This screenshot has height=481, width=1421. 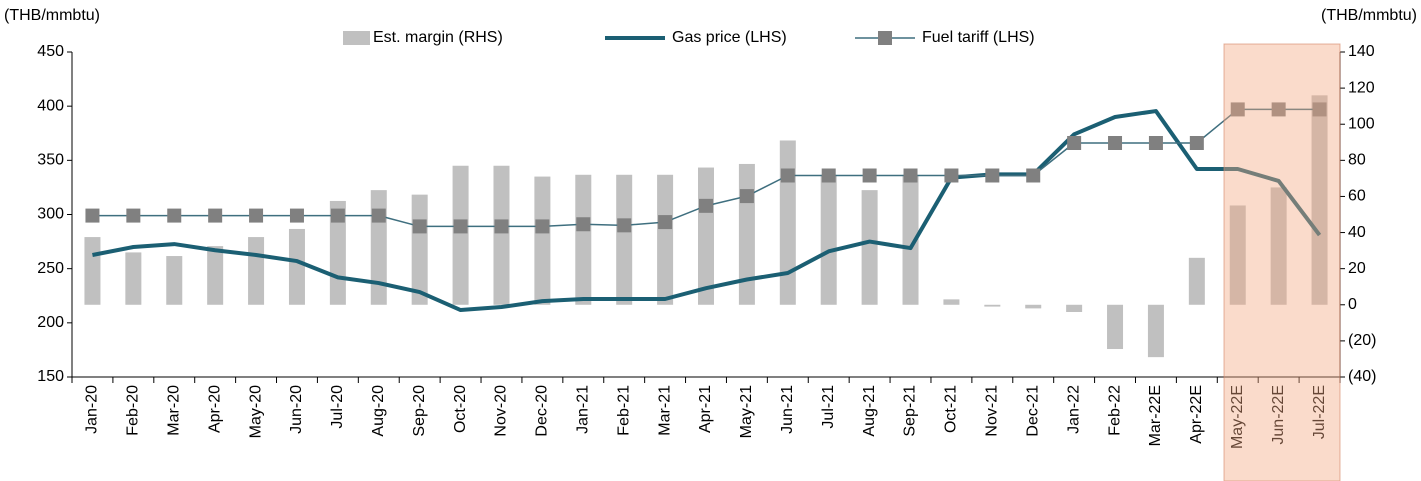 What do you see at coordinates (356, 38) in the screenshot?
I see `legend-swatch` at bounding box center [356, 38].